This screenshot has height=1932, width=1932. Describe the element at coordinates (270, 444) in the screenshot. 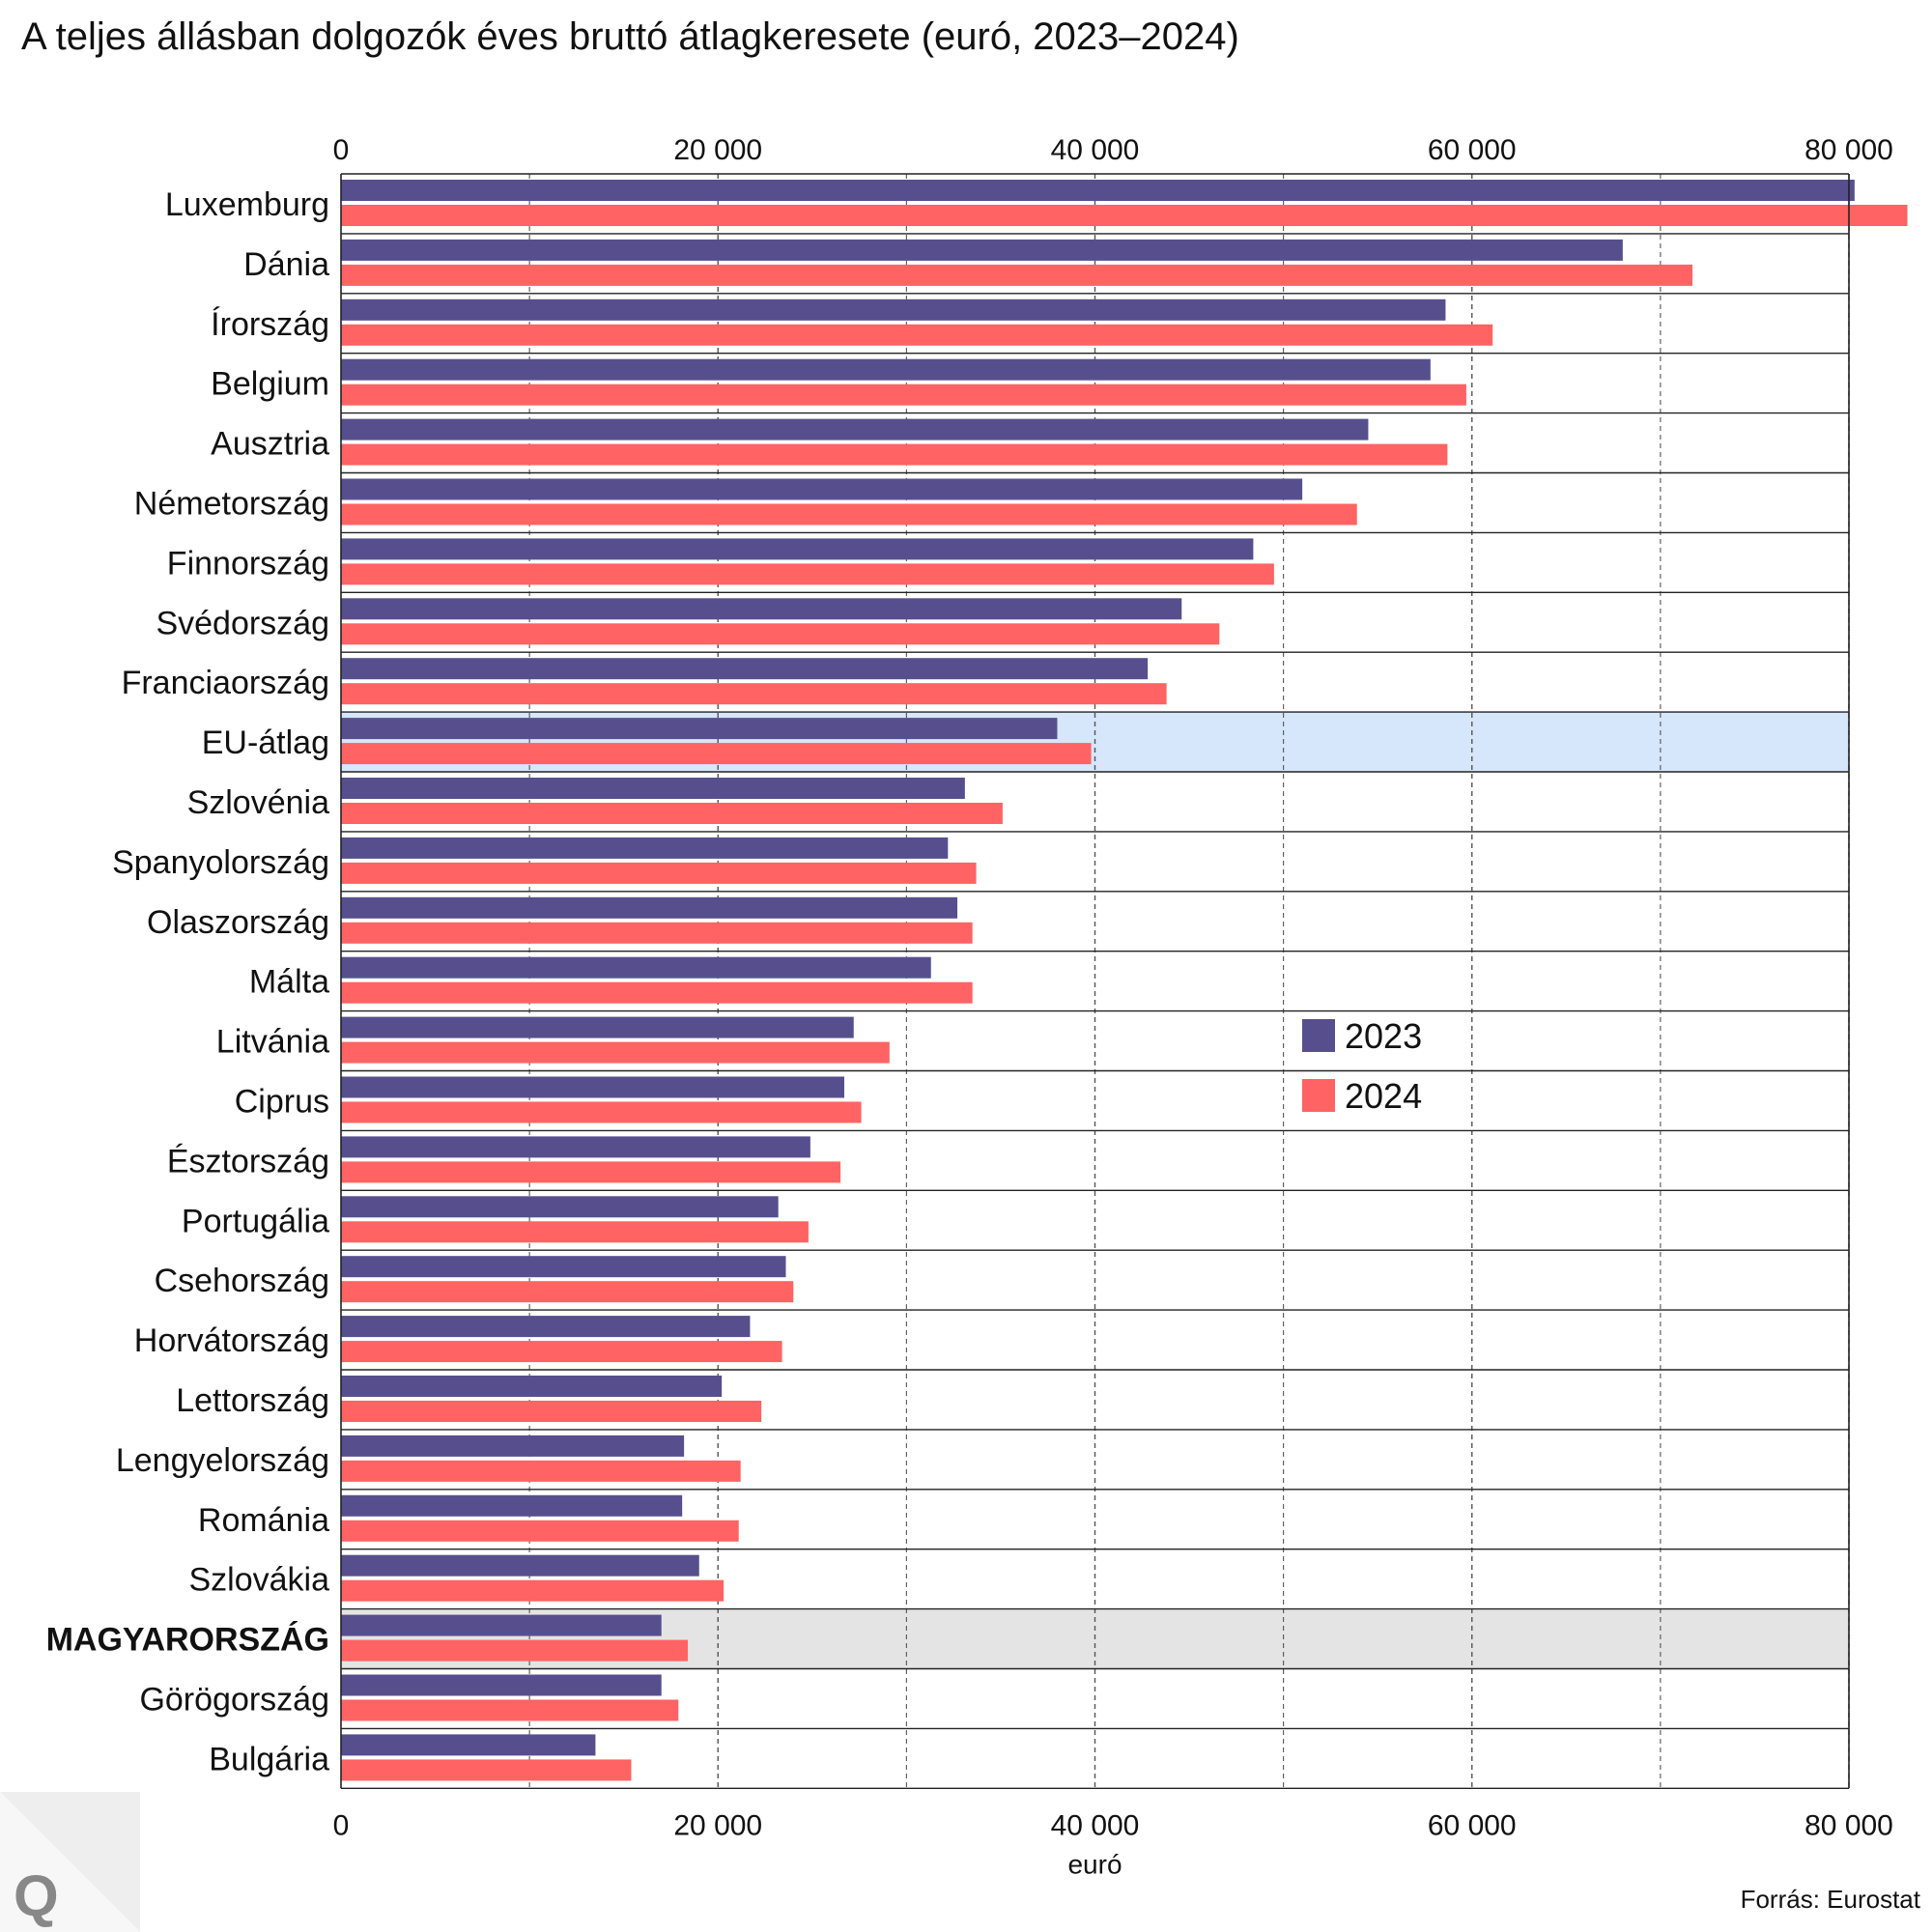

I see `category-label: Ausztria` at that location.